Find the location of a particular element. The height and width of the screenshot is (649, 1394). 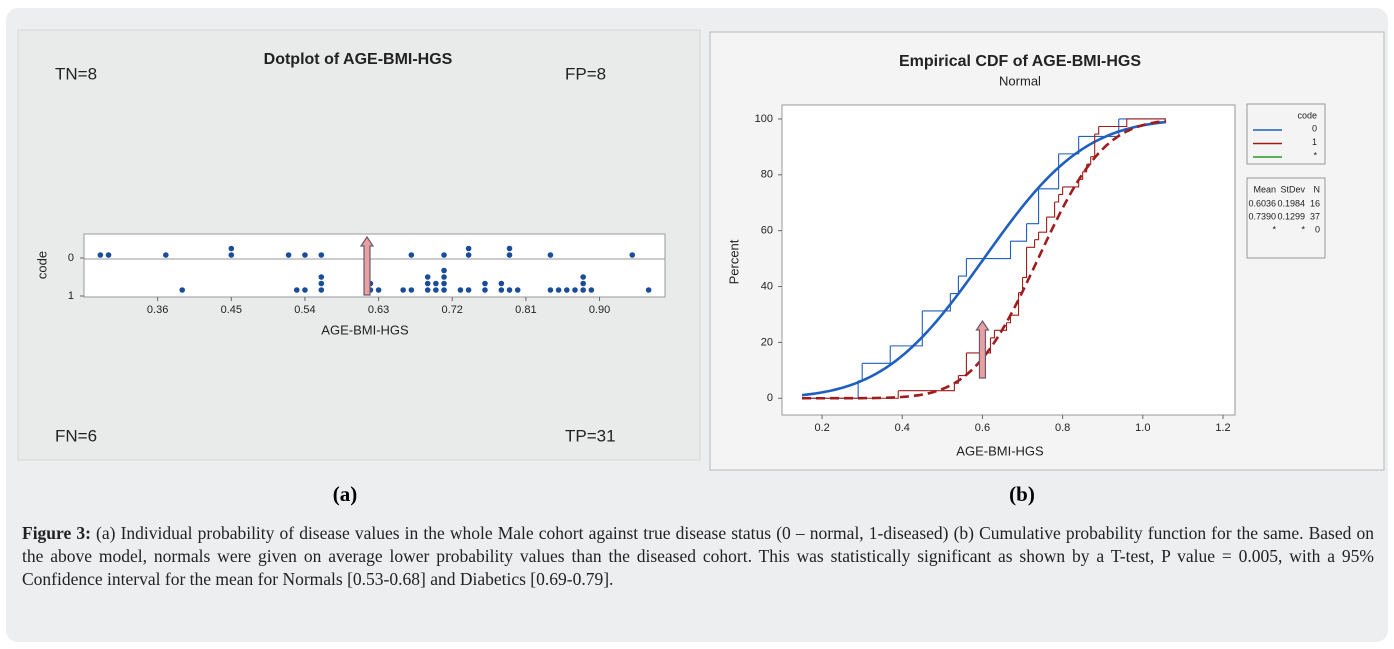

legend-label: * is located at coordinates (1315, 155).